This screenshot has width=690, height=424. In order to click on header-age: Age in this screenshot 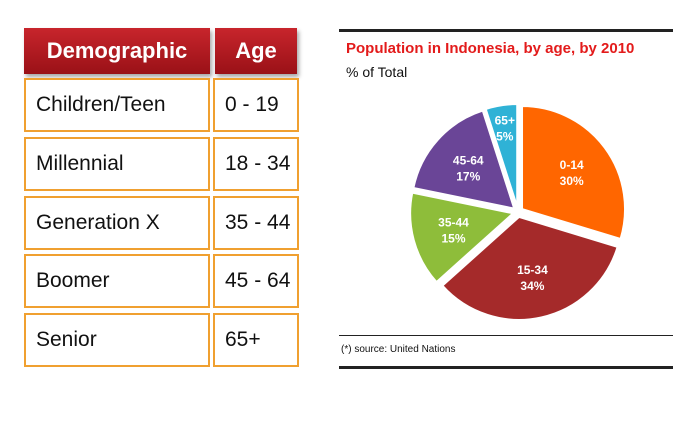, I will do `click(256, 51)`.